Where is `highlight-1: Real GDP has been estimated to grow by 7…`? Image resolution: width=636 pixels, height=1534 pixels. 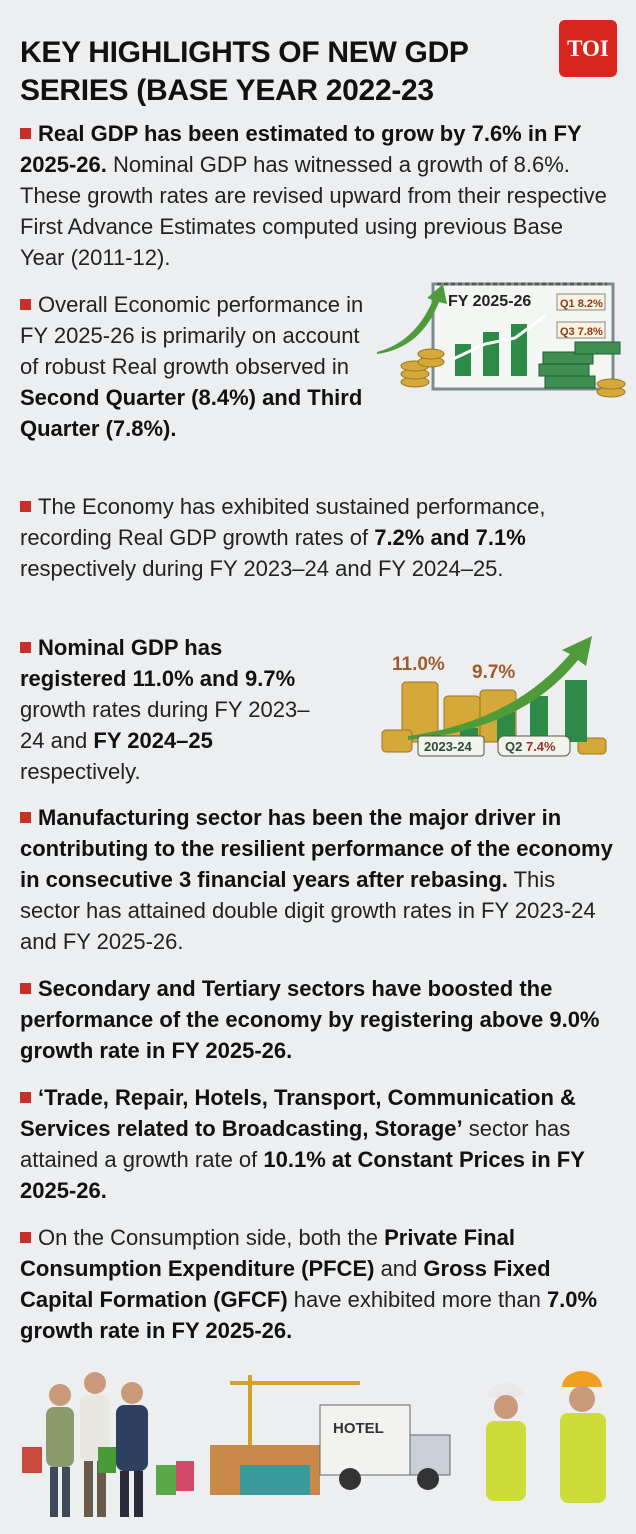
highlight-1: Real GDP has been estimated to grow by 7… is located at coordinates (315, 195).